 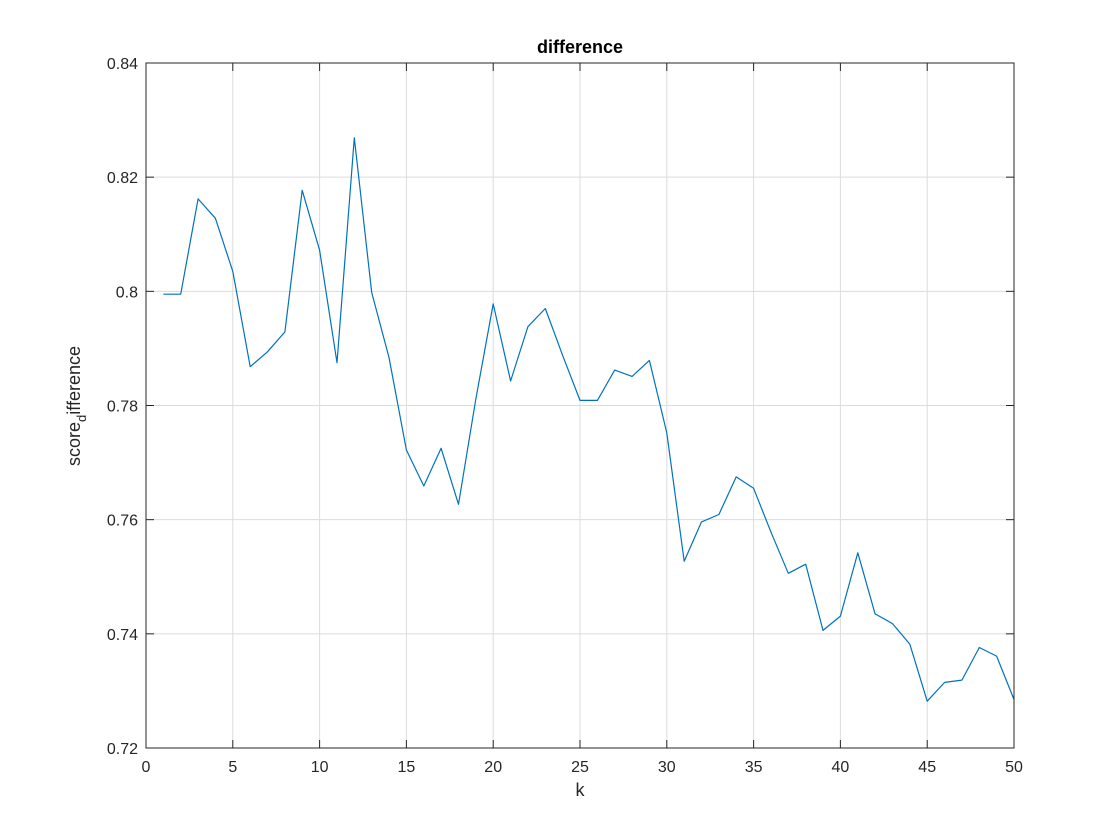 I want to click on y-tick-label: 0.82, so click(x=122, y=178).